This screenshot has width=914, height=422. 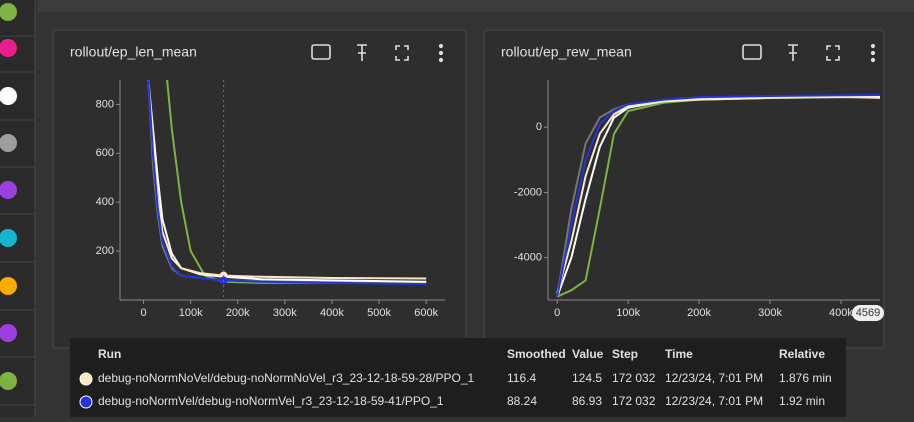 I want to click on x-tick-label: 500k, so click(x=379, y=313).